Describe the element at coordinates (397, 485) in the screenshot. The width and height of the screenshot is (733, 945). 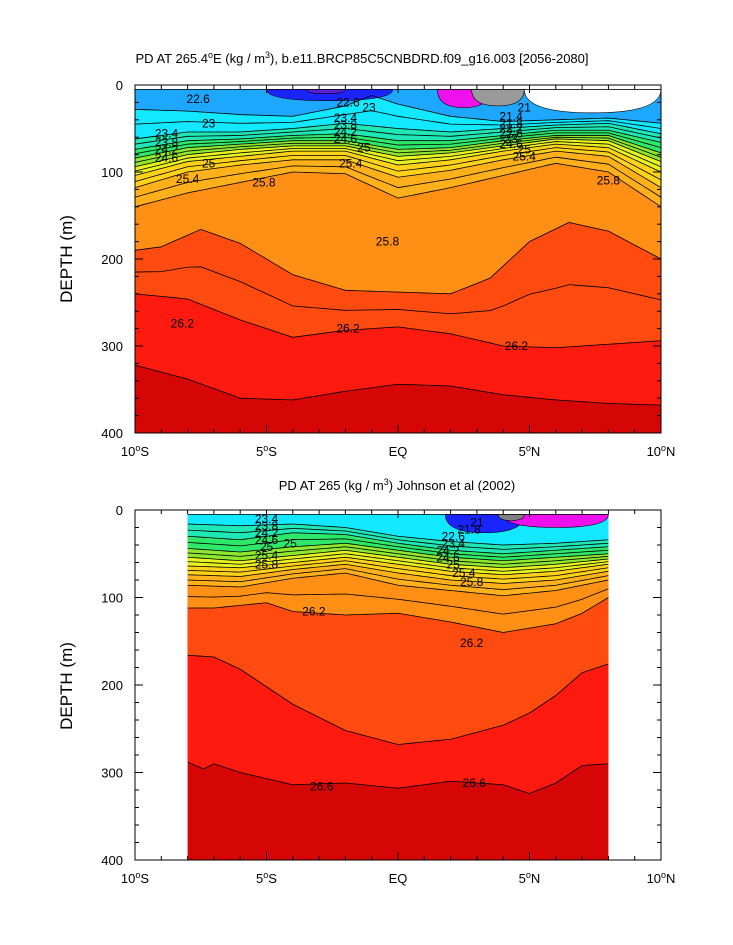
I see `panel-bottom-title: PD AT 265 (kg / m3) Johnson et al (2002)` at that location.